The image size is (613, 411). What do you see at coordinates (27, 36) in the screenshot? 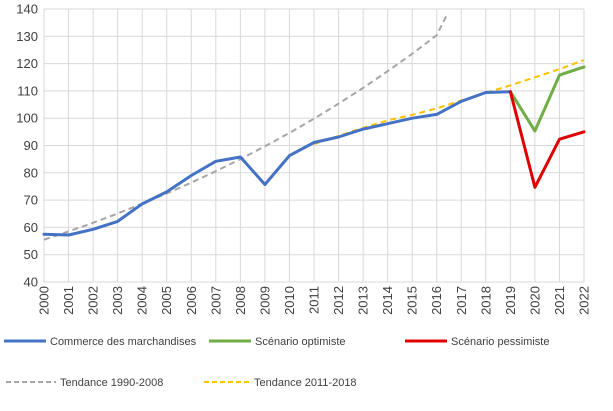
I see `y-tick-label: 130` at bounding box center [27, 36].